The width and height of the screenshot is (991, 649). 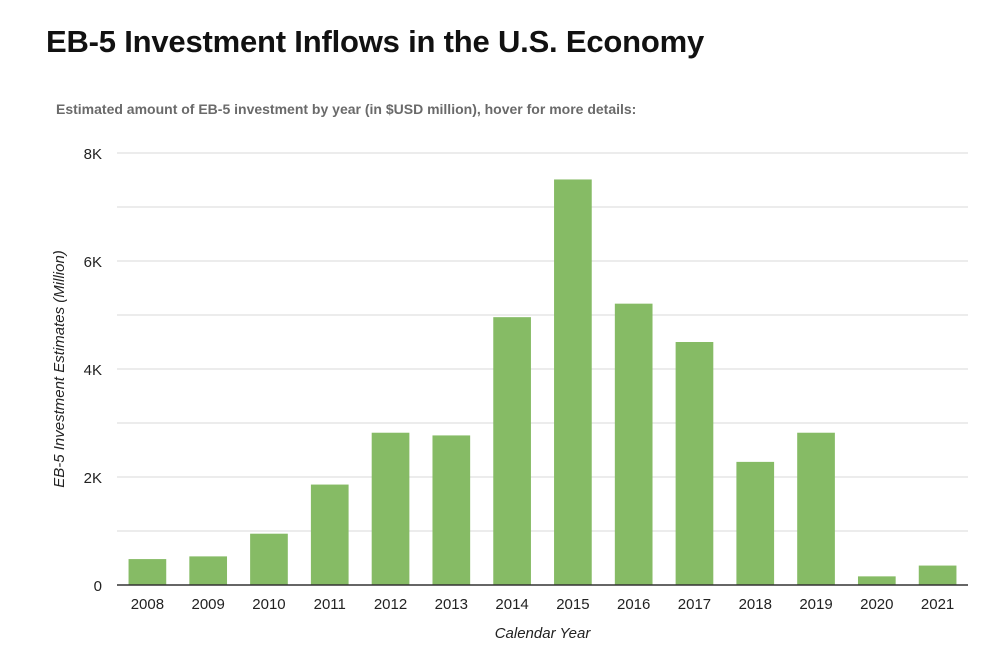 What do you see at coordinates (572, 604) in the screenshot?
I see `x-tick-label: 2015` at bounding box center [572, 604].